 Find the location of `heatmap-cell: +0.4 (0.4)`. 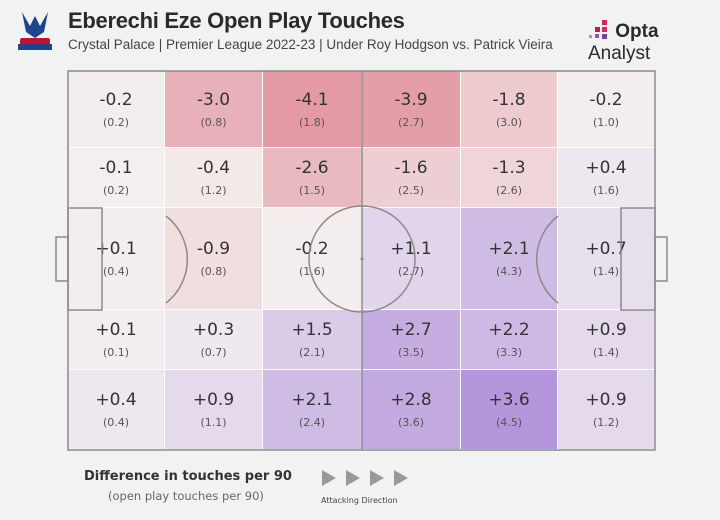

heatmap-cell: +0.4 (0.4) is located at coordinates (116, 410).